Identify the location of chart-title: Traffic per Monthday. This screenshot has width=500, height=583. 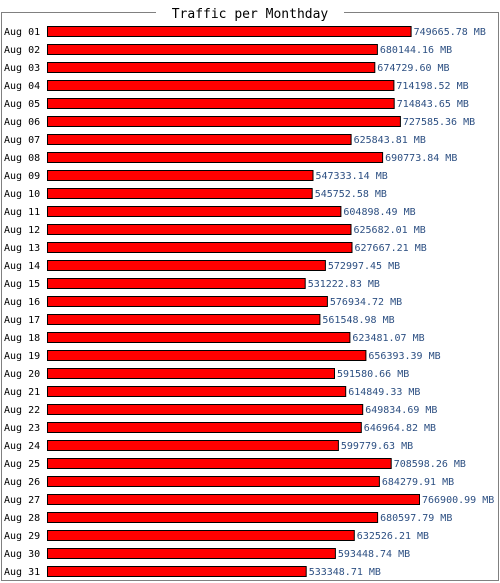
(250, 14).